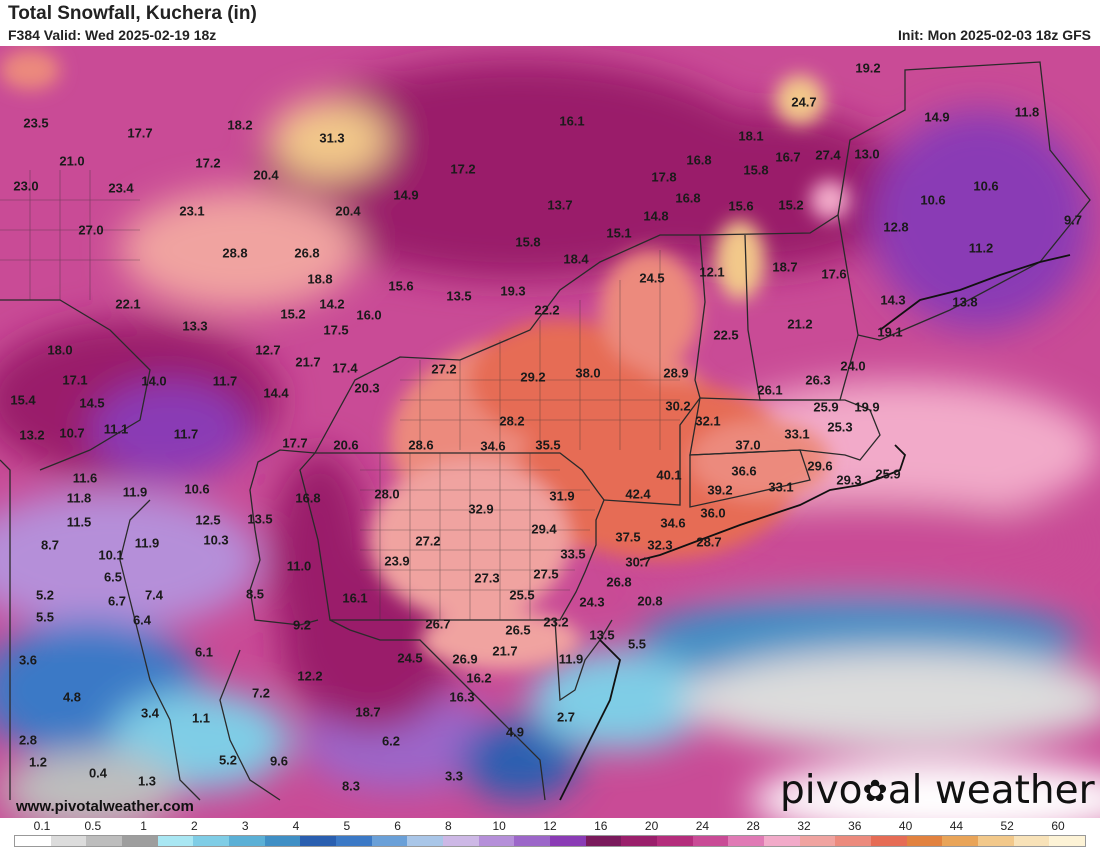 This screenshot has height=850, width=1100. What do you see at coordinates (638, 493) in the screenshot?
I see `snowfall-value: 42.4` at bounding box center [638, 493].